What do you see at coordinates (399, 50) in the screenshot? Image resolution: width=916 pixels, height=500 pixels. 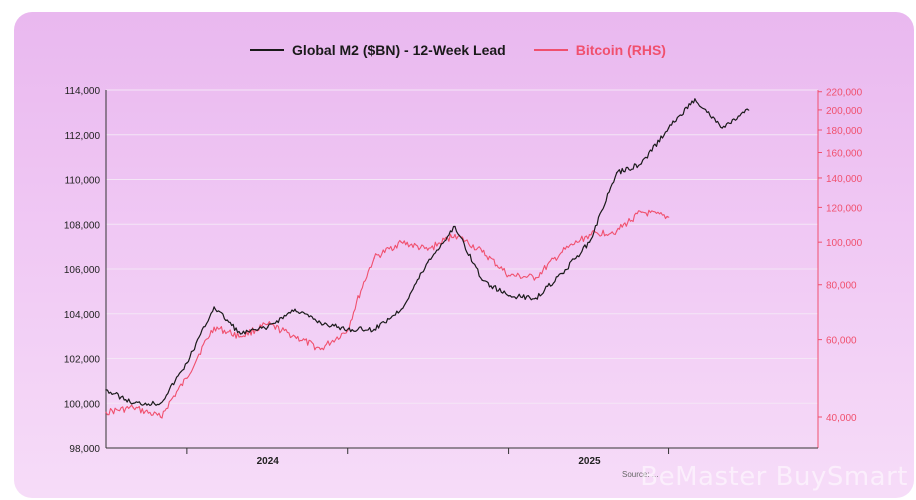 I see `legend-label-m2: Global M2 ($BN) - 12-Week Lead` at bounding box center [399, 50].